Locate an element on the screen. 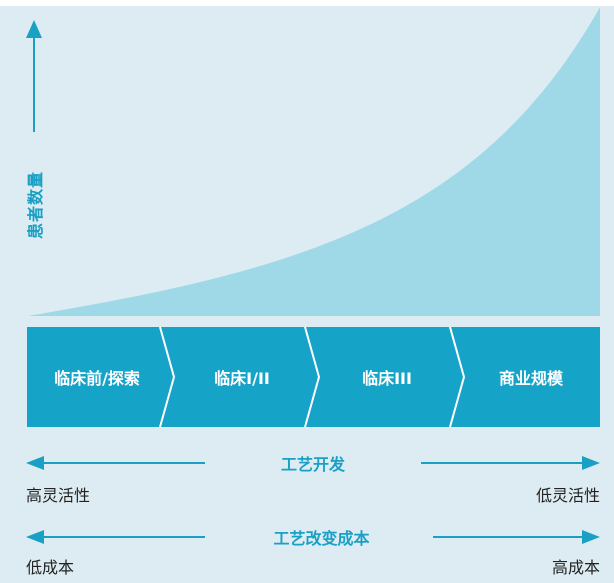 The height and width of the screenshot is (583, 614). y-axis-arrowhead-icon is located at coordinates (34, 29).